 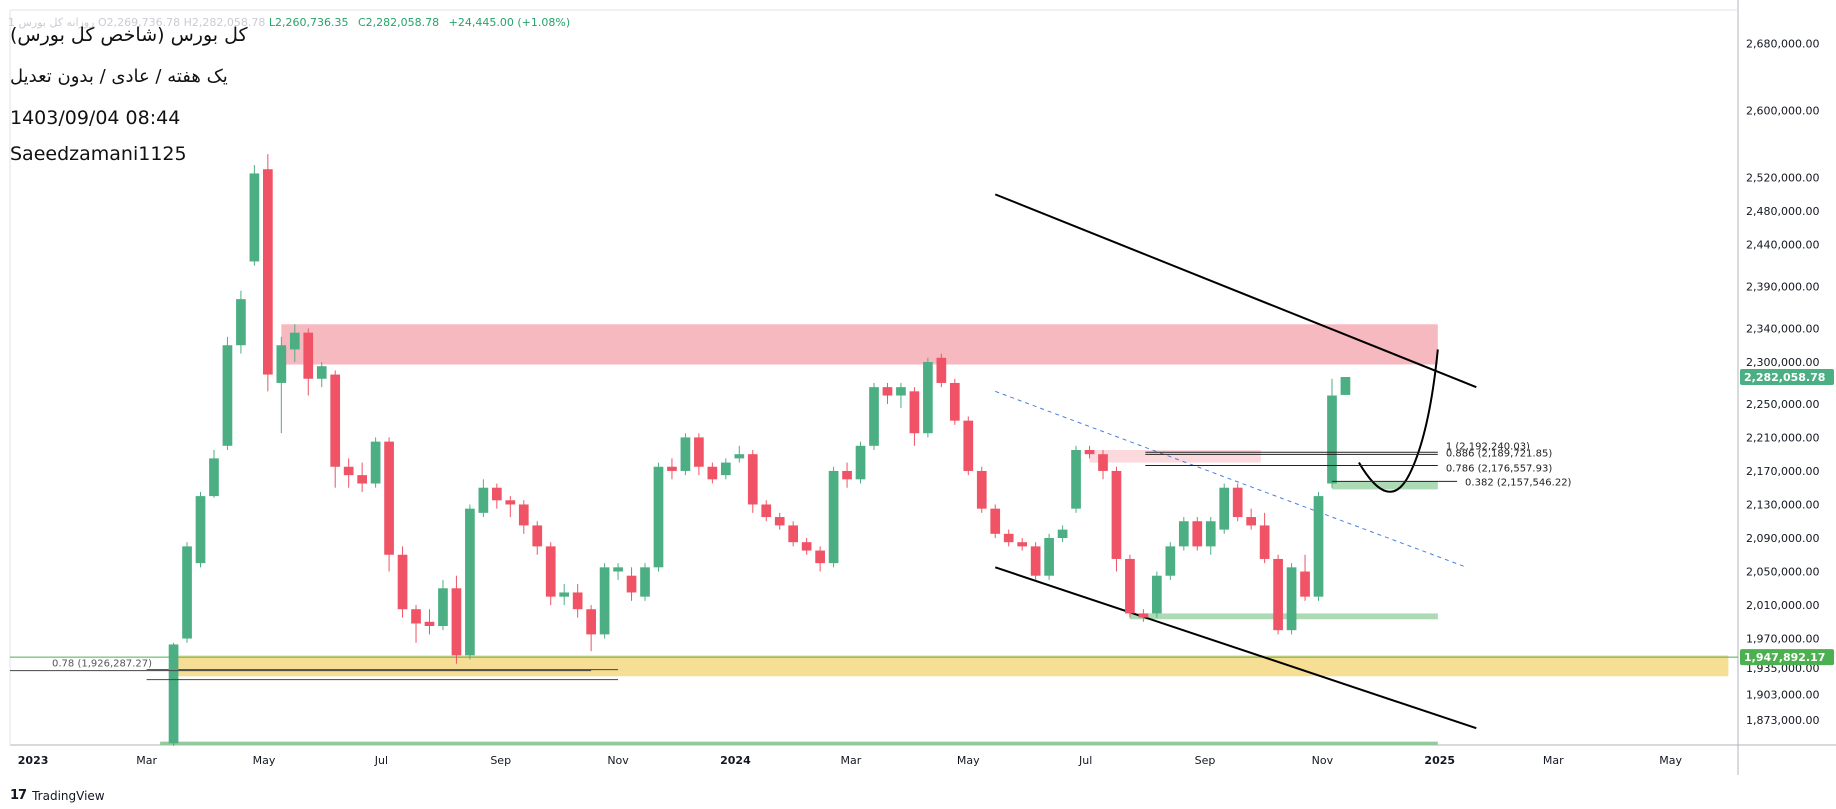 I want to click on hline-price-badge-bg, so click(x=1787, y=657).